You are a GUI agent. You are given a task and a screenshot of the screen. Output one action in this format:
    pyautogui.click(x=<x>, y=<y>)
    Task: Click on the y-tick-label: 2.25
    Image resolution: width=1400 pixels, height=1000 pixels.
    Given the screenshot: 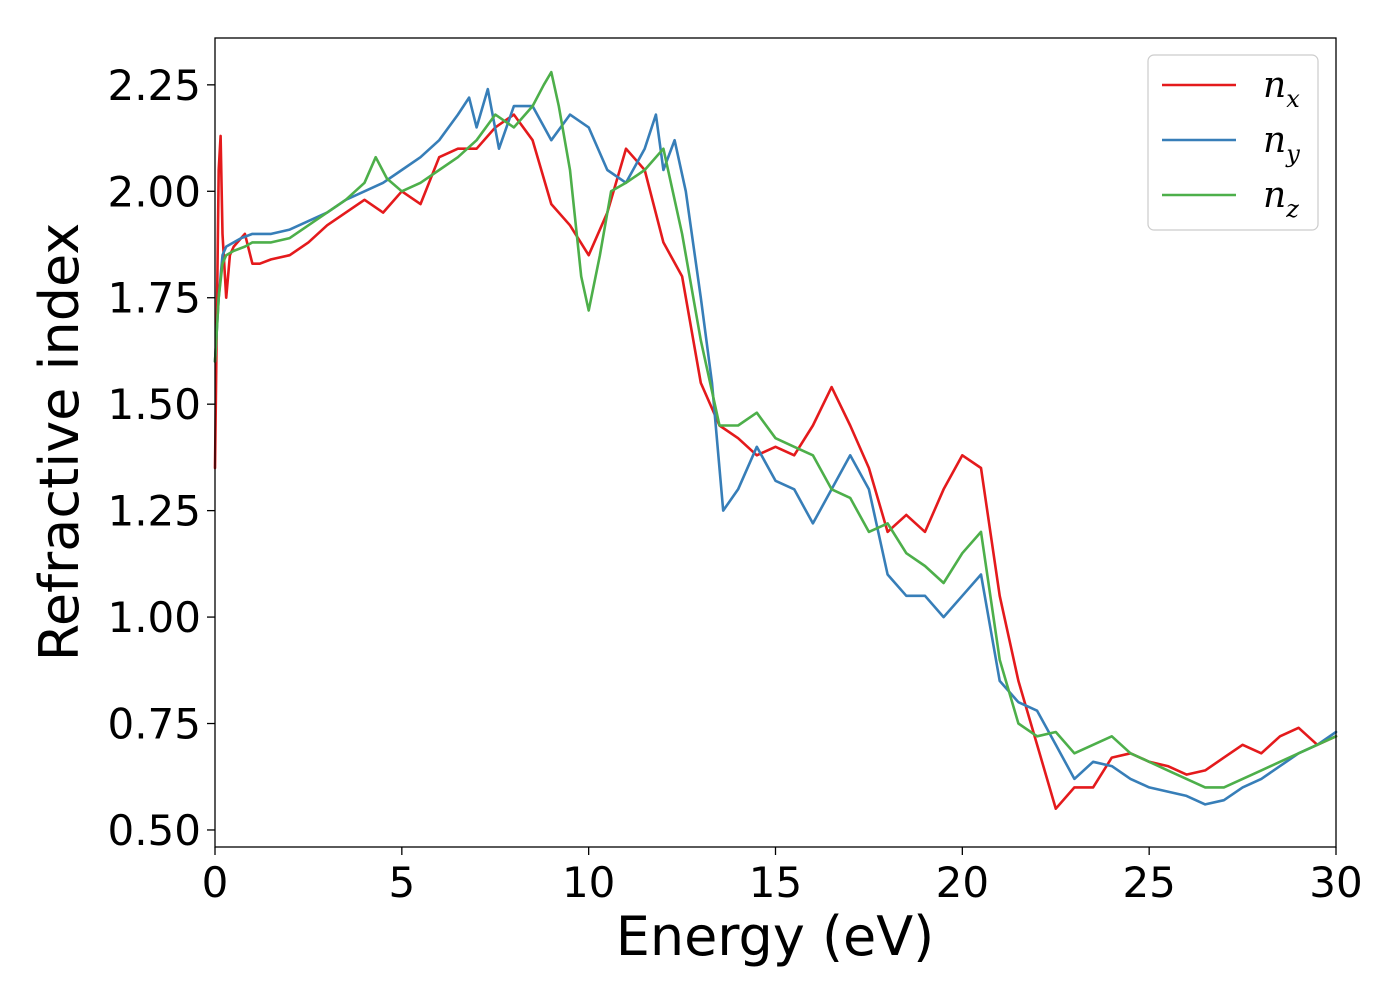 What is the action you would take?
    pyautogui.click(x=154, y=85)
    